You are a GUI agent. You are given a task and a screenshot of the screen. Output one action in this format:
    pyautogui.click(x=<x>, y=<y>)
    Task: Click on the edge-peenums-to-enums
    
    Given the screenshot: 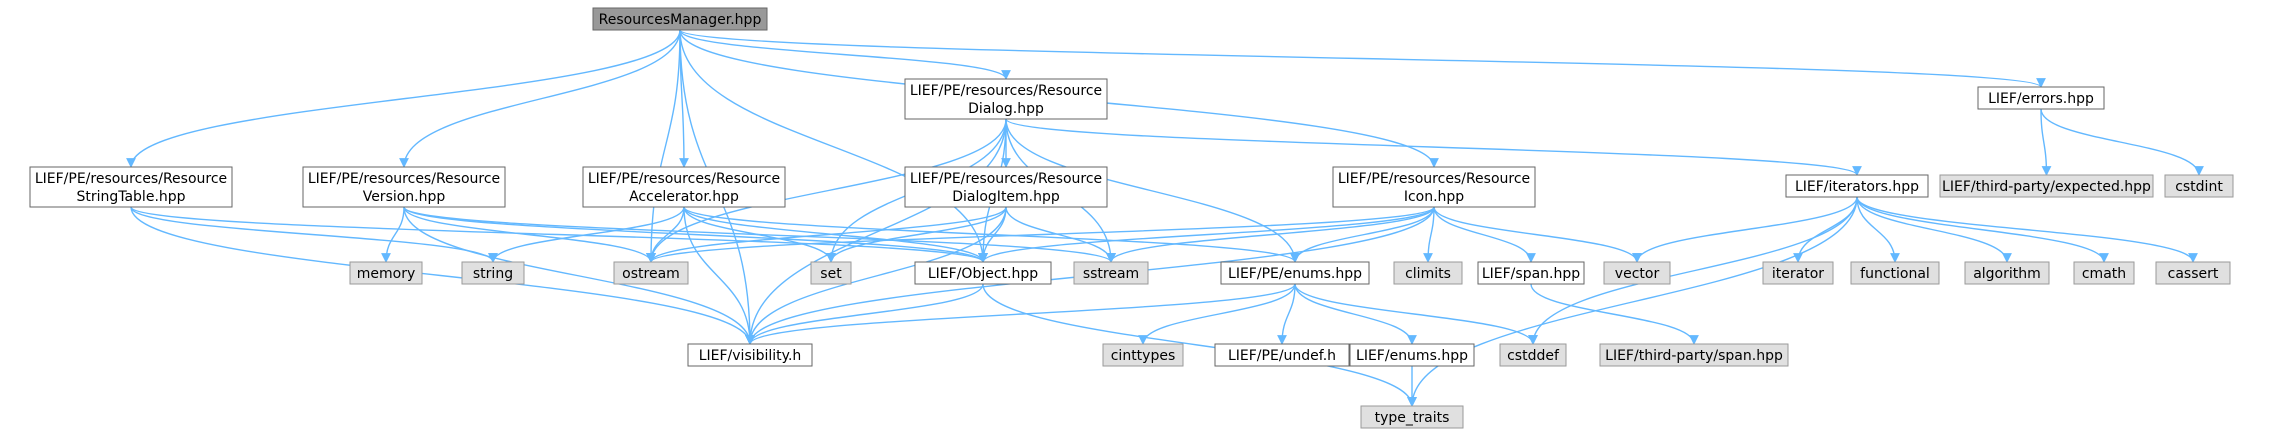 What is the action you would take?
    pyautogui.click(x=1355, y=314)
    